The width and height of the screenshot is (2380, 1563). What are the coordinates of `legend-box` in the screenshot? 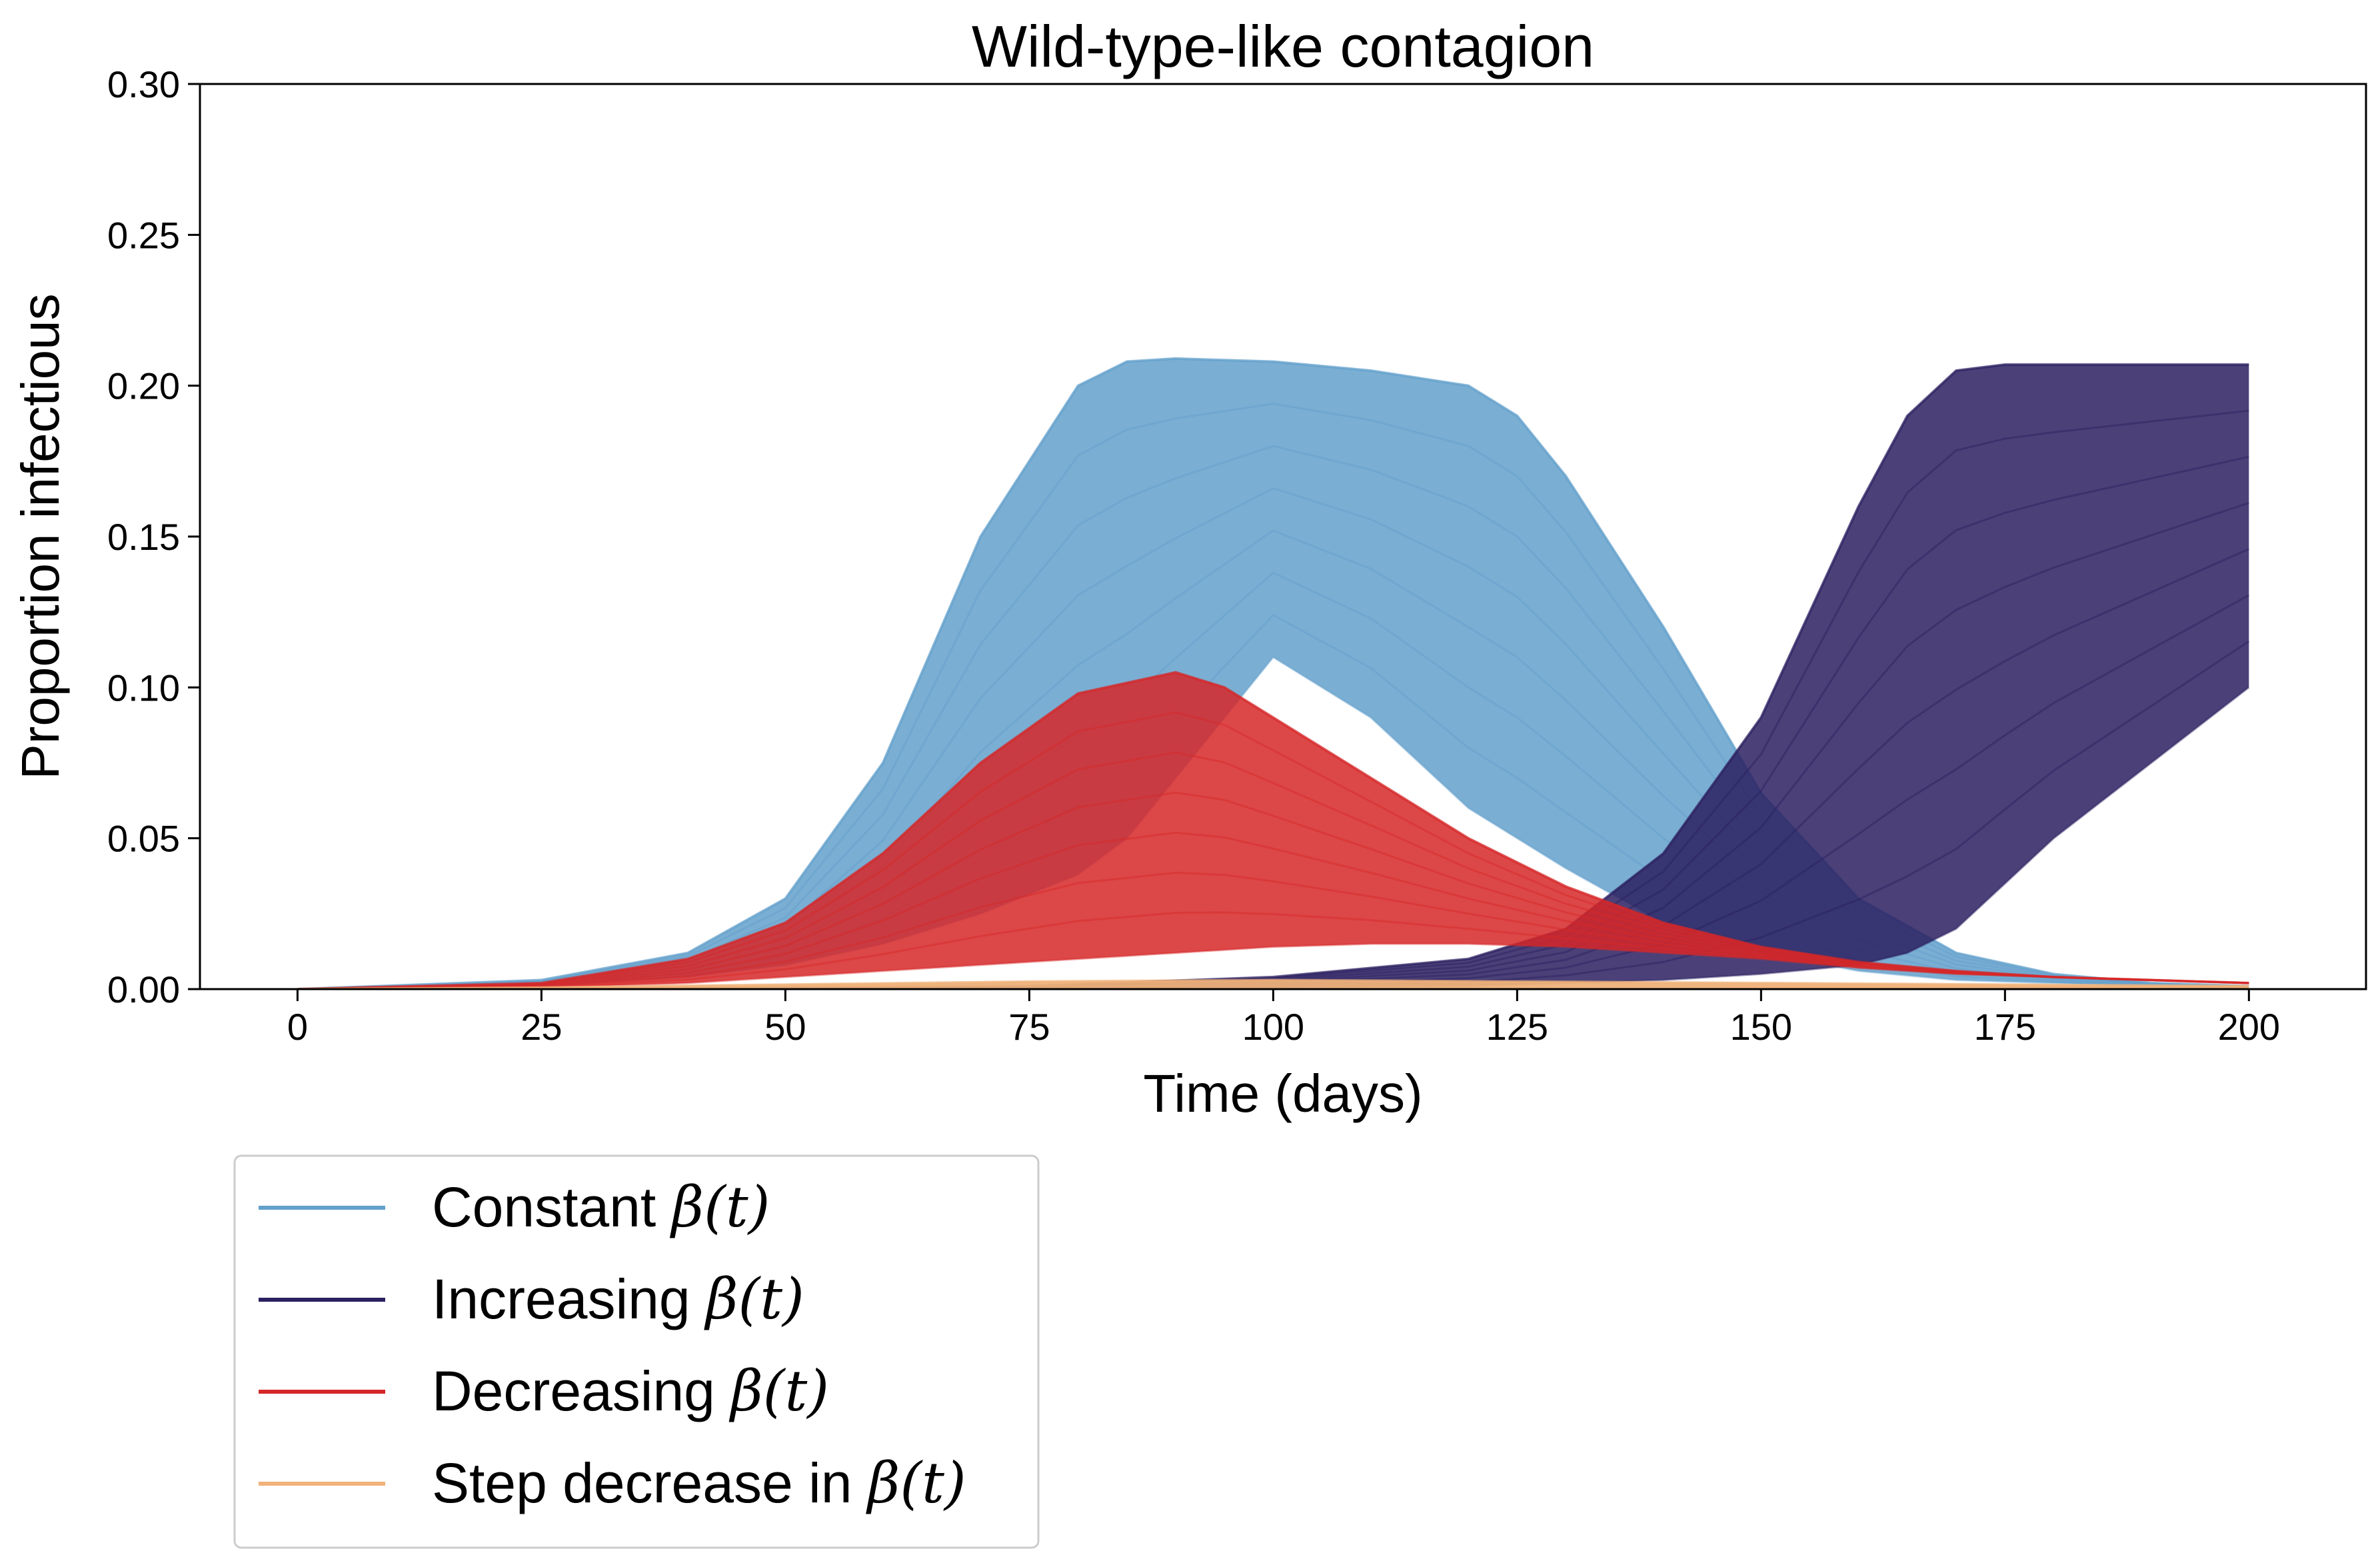 It's located at (636, 1351).